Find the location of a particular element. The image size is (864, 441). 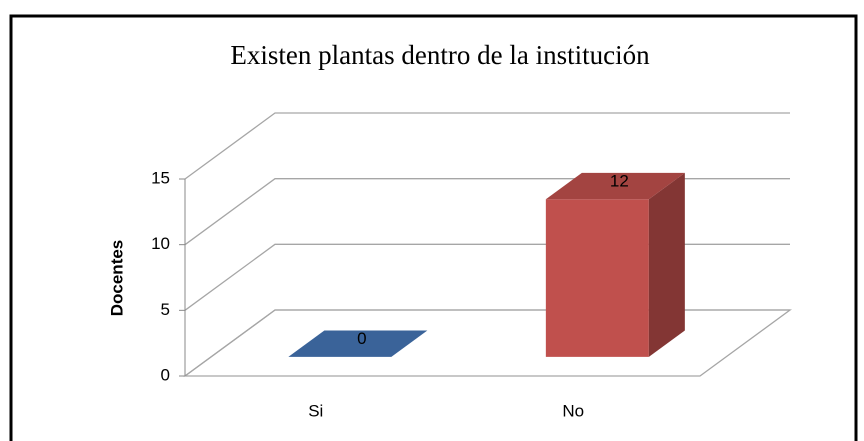

x-tick-label: No is located at coordinates (573, 410).